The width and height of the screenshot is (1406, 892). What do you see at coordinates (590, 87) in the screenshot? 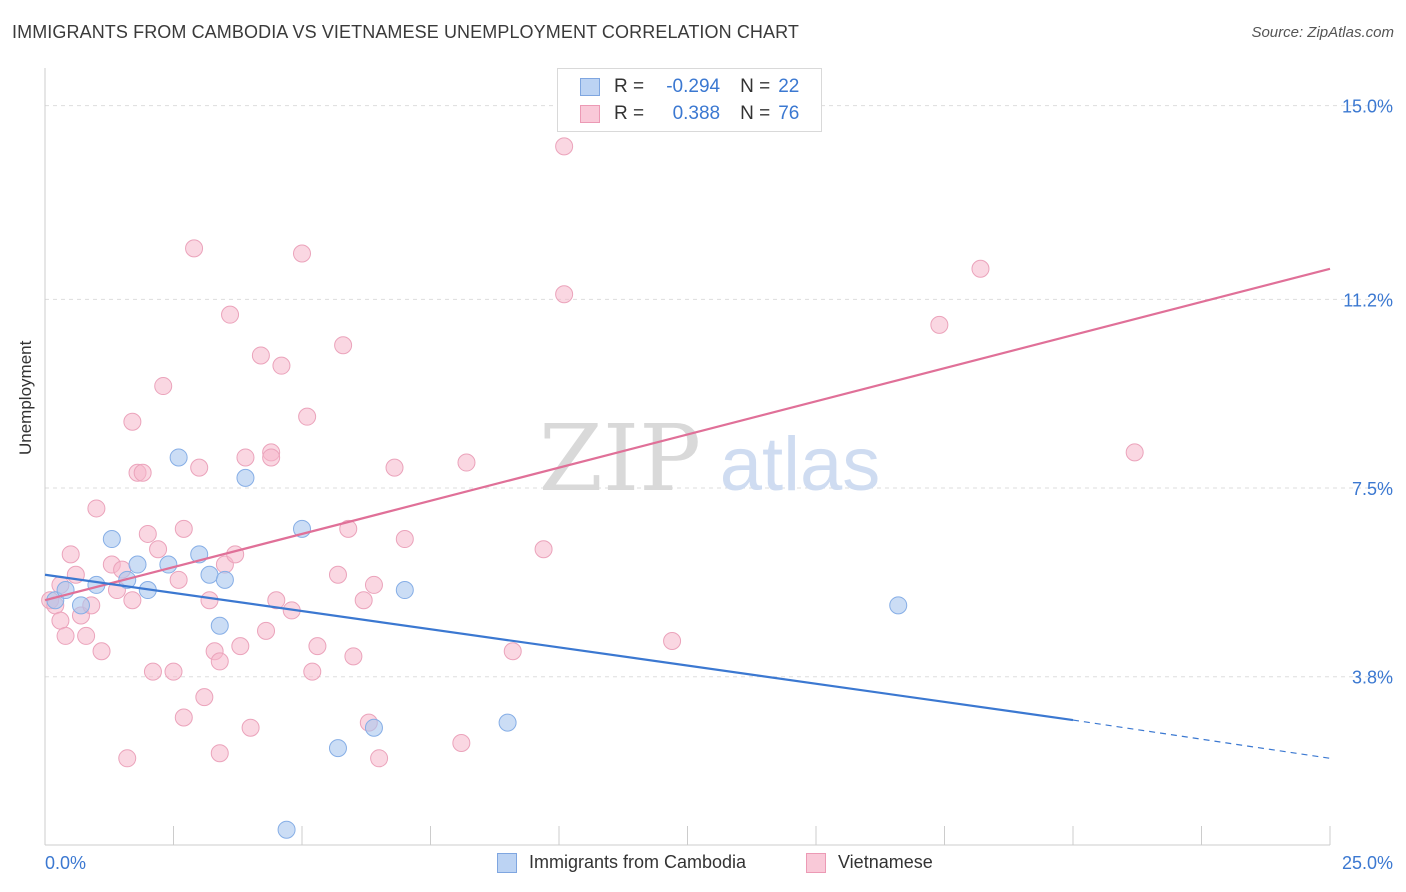
I see `legend-swatch-blue` at bounding box center [590, 87].